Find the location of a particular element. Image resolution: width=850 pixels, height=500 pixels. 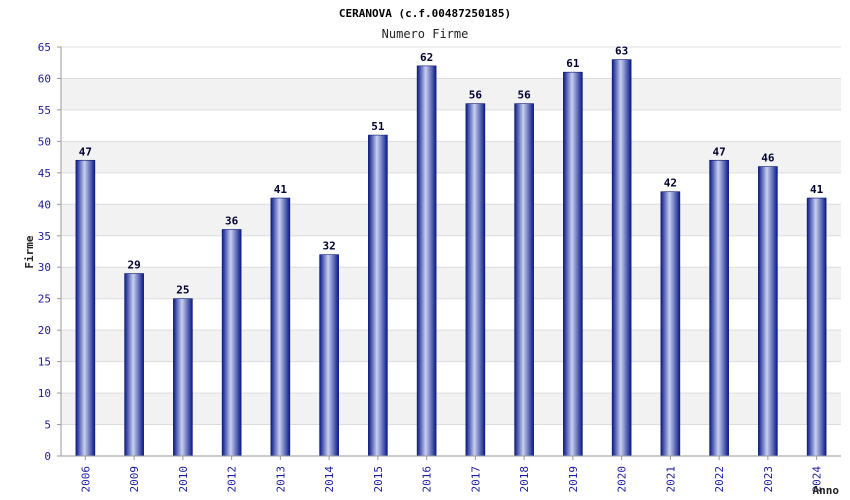

y-axis-ticks: 0 5 10 15 20 25 30 35 40 45 50 55 60 65 is located at coordinates (49, 252).